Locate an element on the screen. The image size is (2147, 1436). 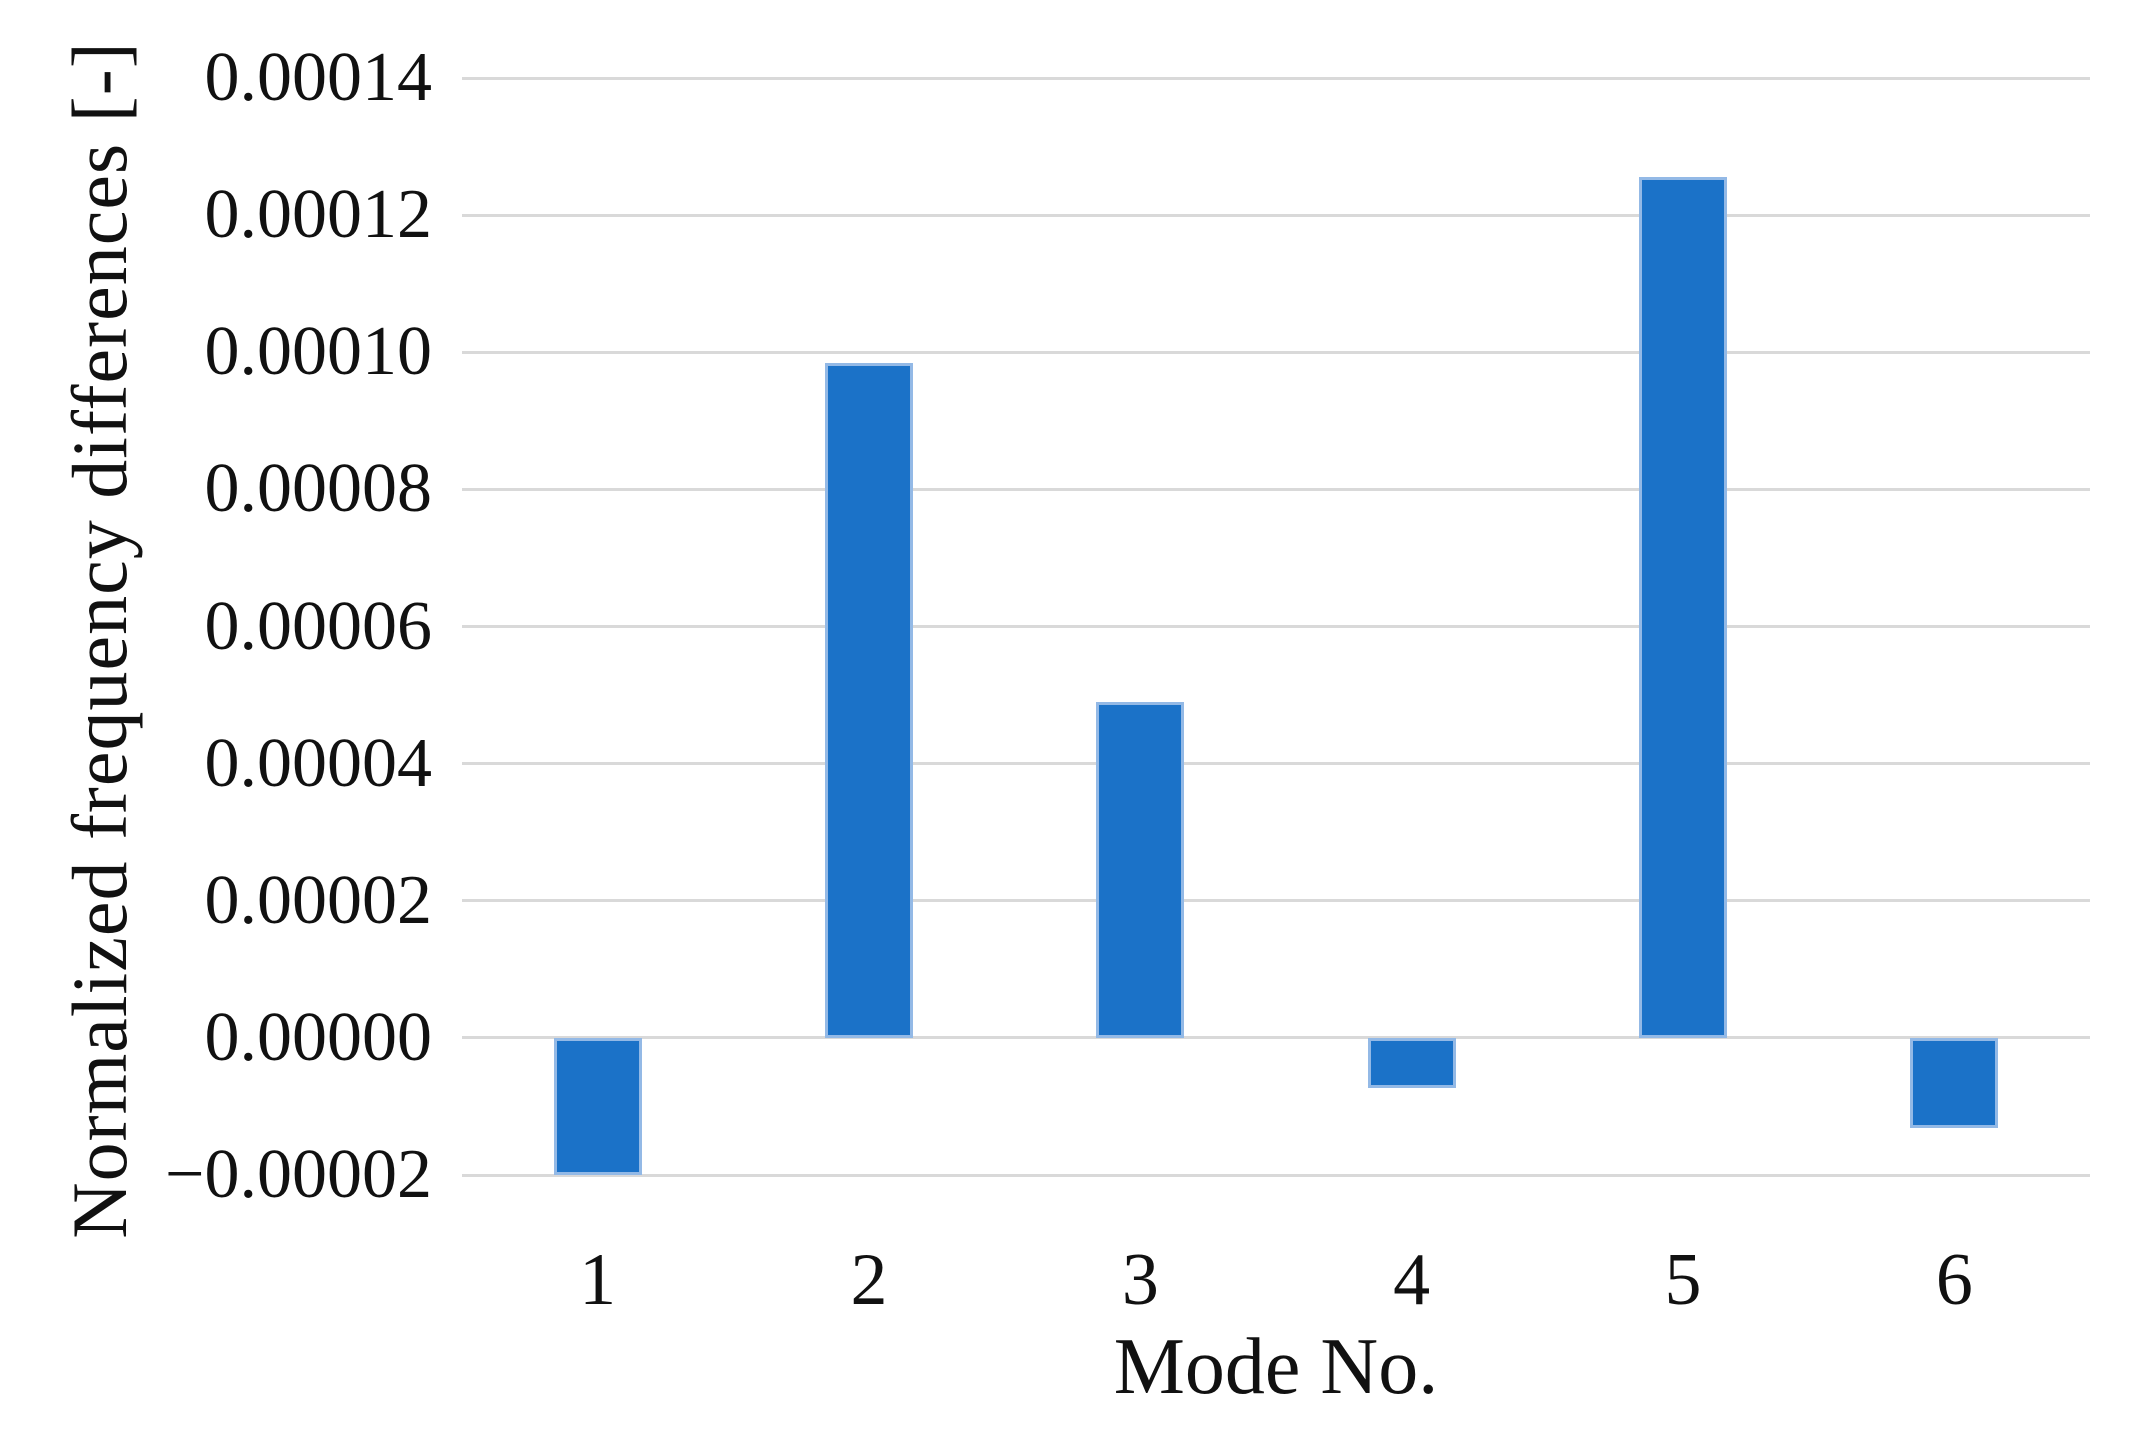
y-tick-label: 0.00004 is located at coordinates (318, 763).